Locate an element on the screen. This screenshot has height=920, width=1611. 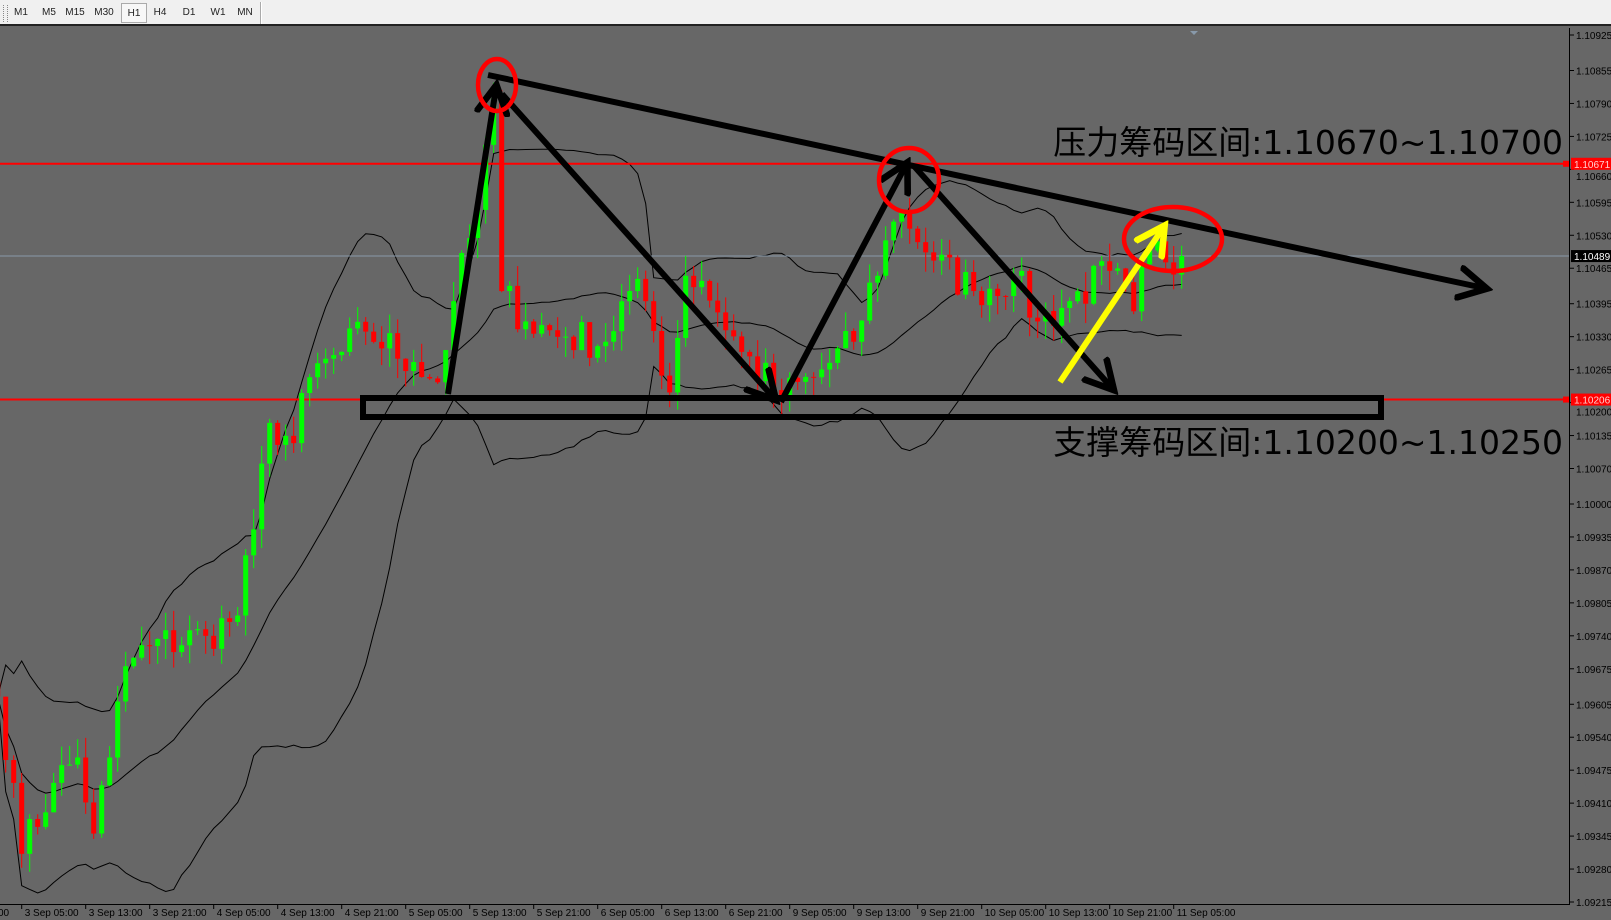
time-tick-label: 3 Sep 13:00 is located at coordinates (116, 913).